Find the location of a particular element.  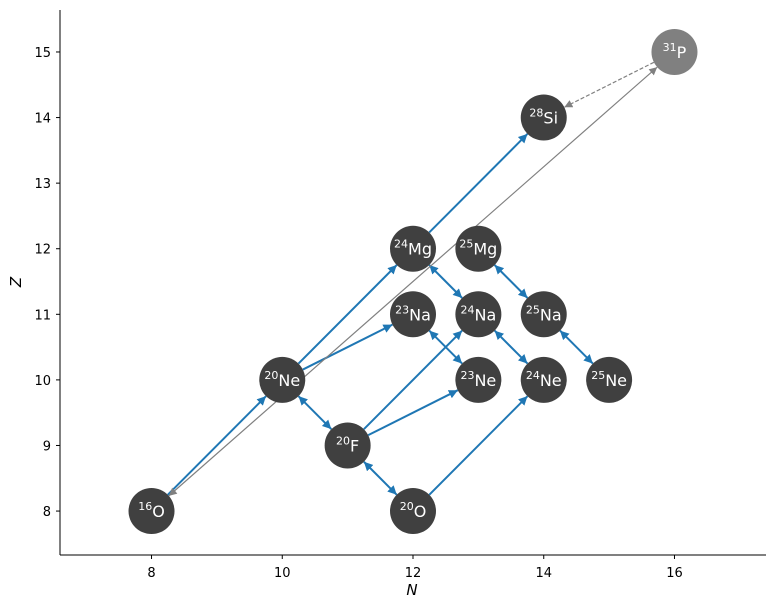

x-tick-label: 10 is located at coordinates (282, 573).